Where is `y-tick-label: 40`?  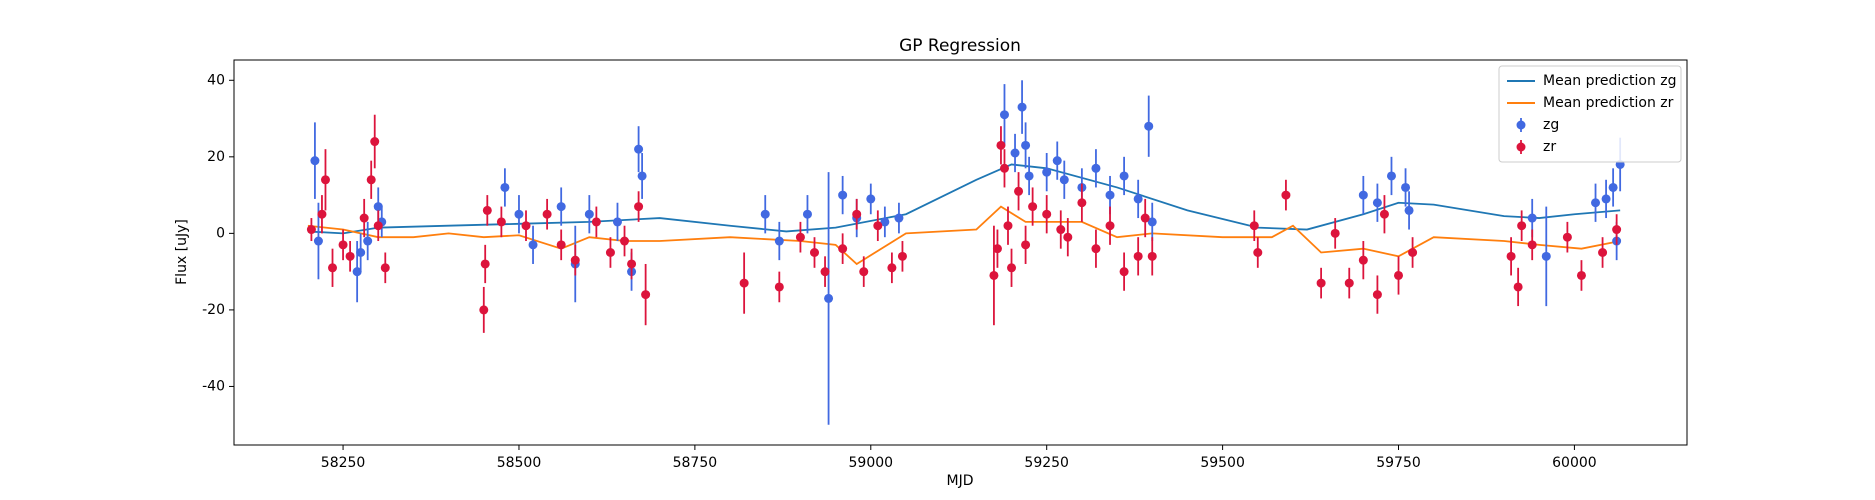
y-tick-label: 40 is located at coordinates (216, 80).